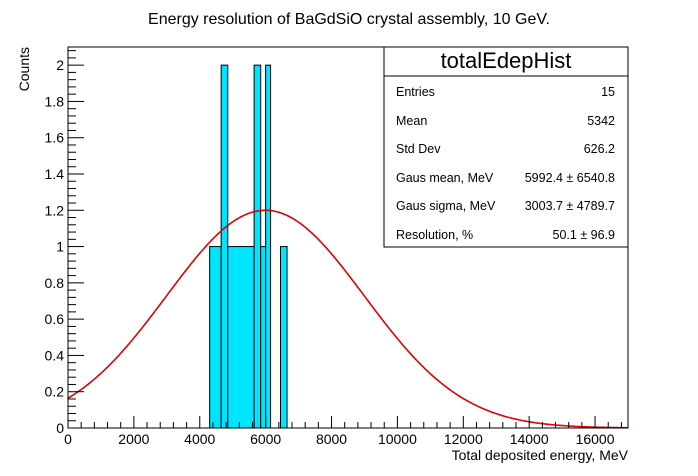 Image resolution: width=698 pixels, height=476 pixels. I want to click on x-tick-label: 12000, so click(463, 439).